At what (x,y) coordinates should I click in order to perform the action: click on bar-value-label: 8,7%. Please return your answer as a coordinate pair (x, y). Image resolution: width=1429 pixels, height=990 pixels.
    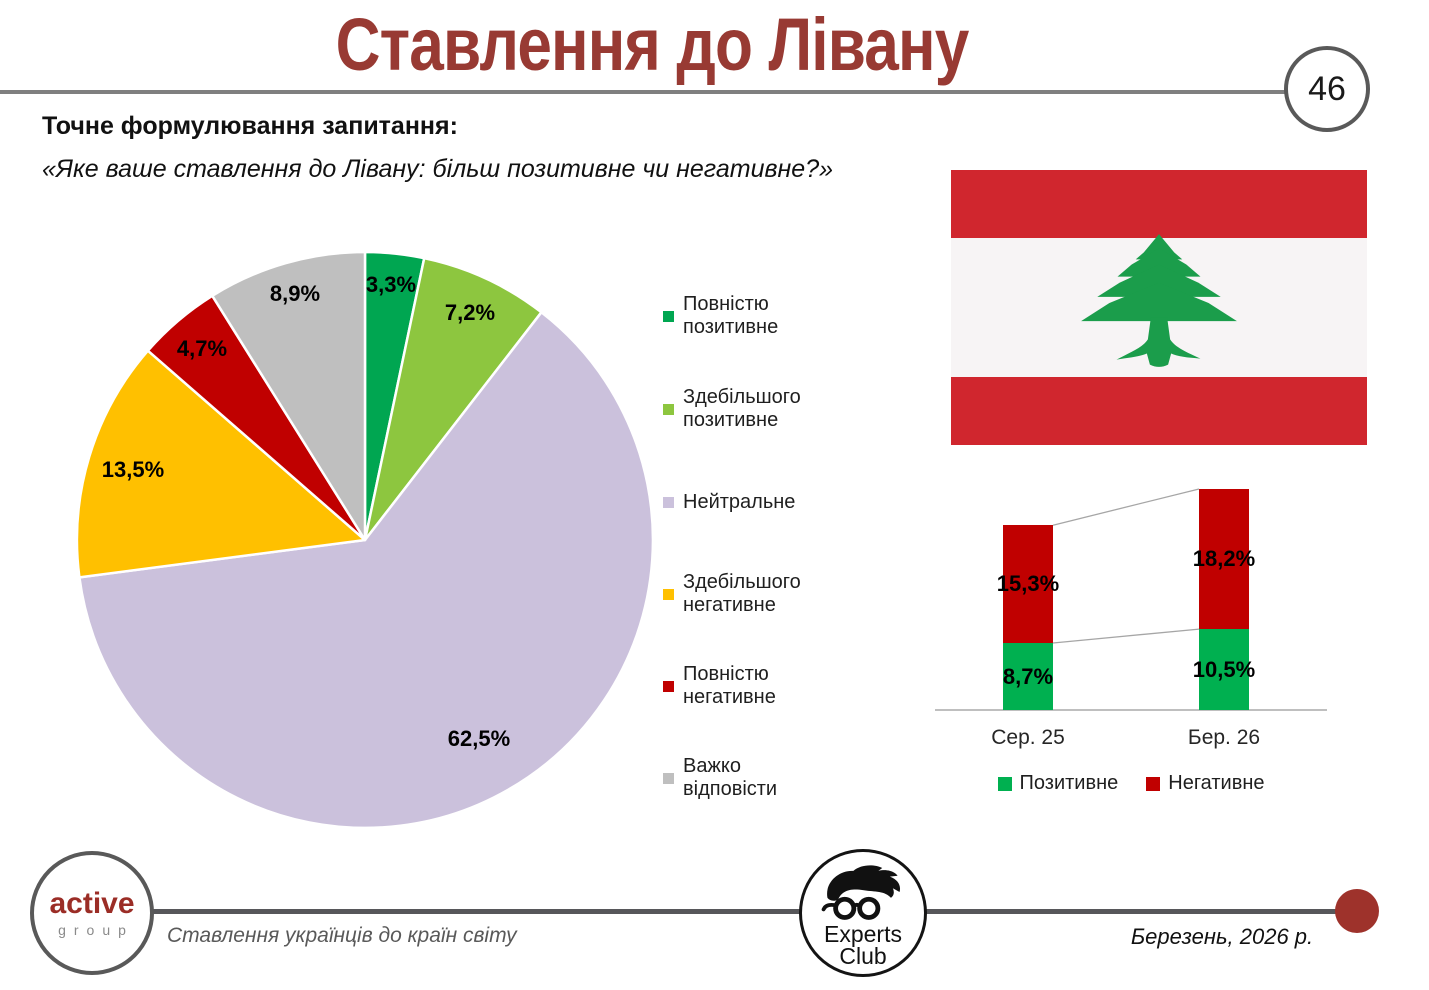
    Looking at the image, I should click on (1028, 676).